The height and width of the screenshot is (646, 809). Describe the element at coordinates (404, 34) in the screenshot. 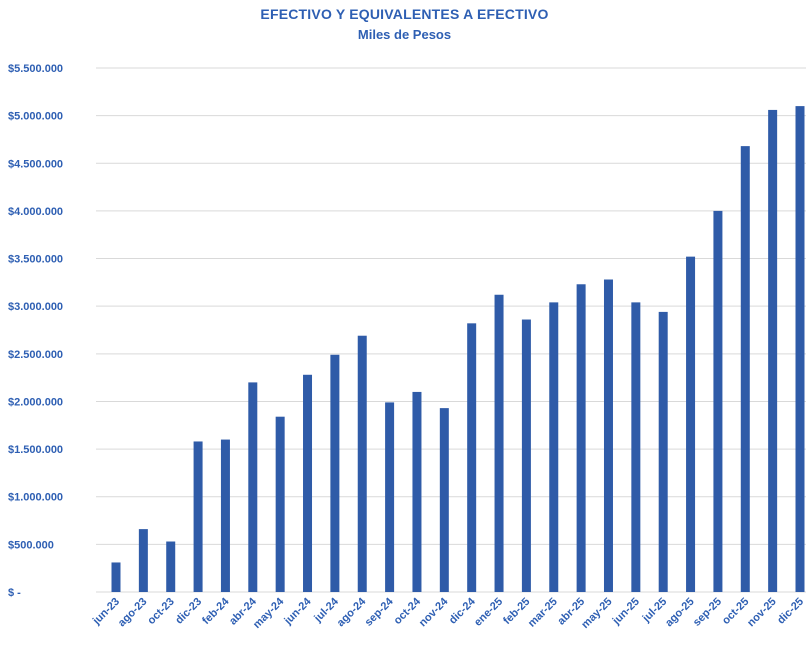

I see `chart-subtitle: Miles de Pesos` at that location.